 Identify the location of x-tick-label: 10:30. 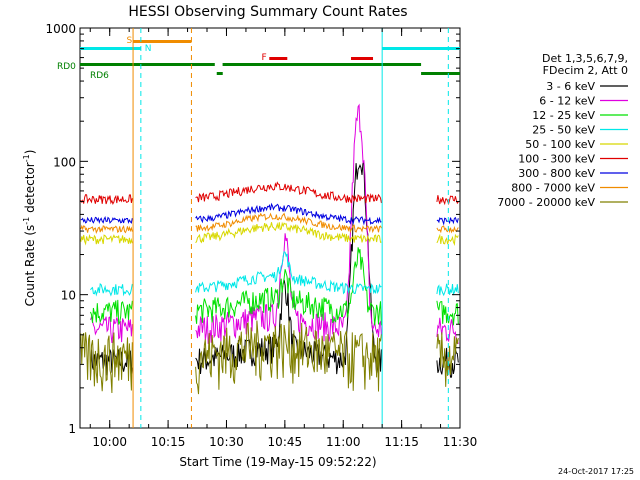
(226, 442).